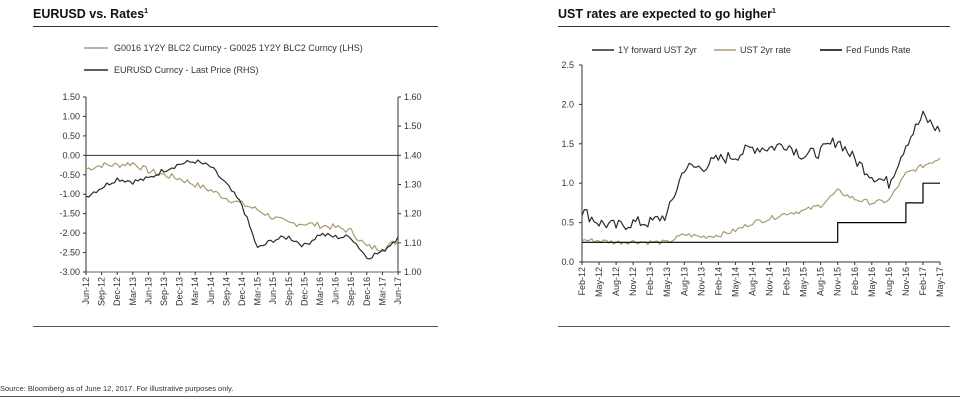 This screenshot has width=960, height=400. I want to click on right-chart-y-tick-label-3: 1.0, so click(567, 183).